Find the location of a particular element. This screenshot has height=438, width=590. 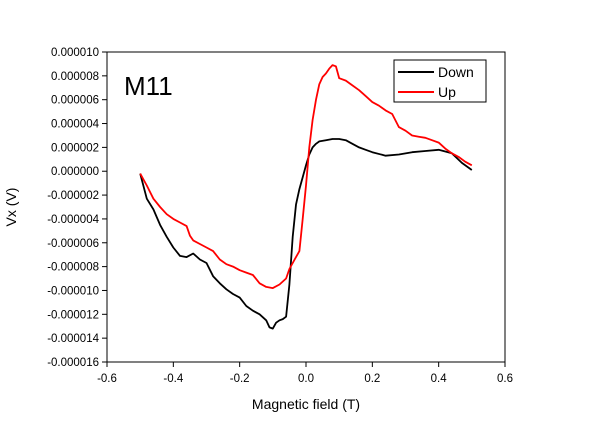

y-tick-label: -0.000010 is located at coordinates (73, 291).